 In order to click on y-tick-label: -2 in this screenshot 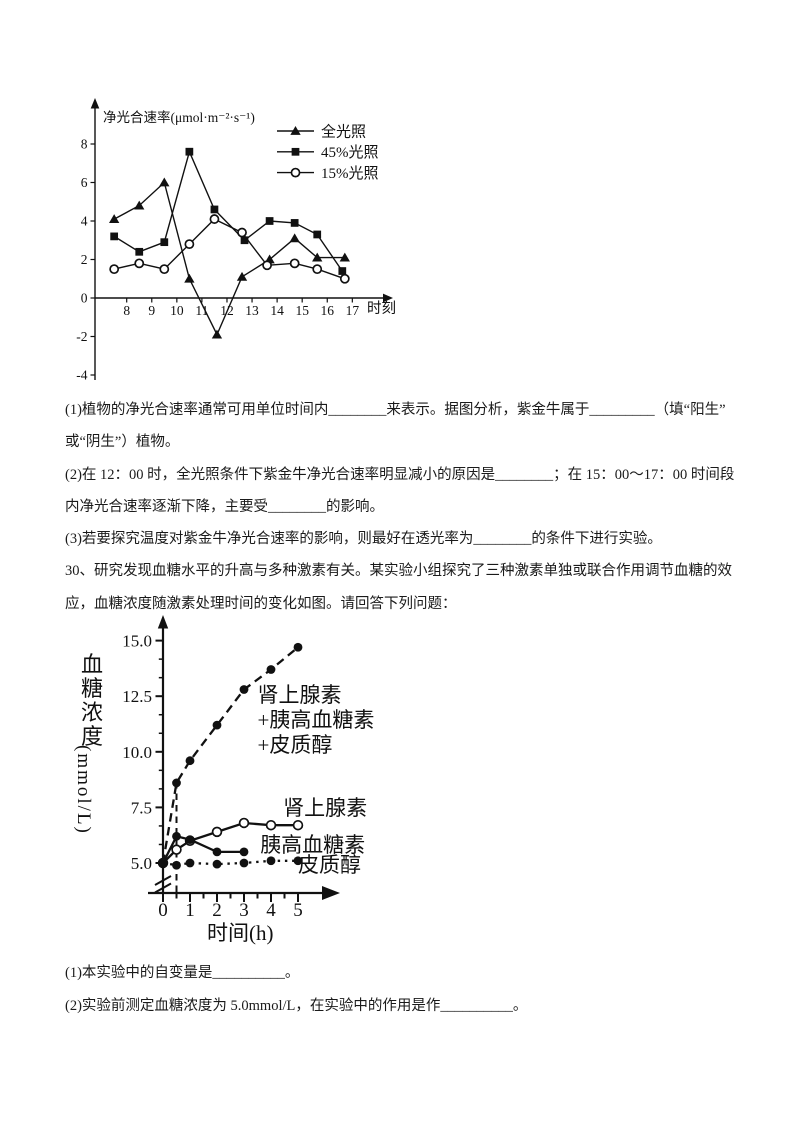, I will do `click(81, 336)`.